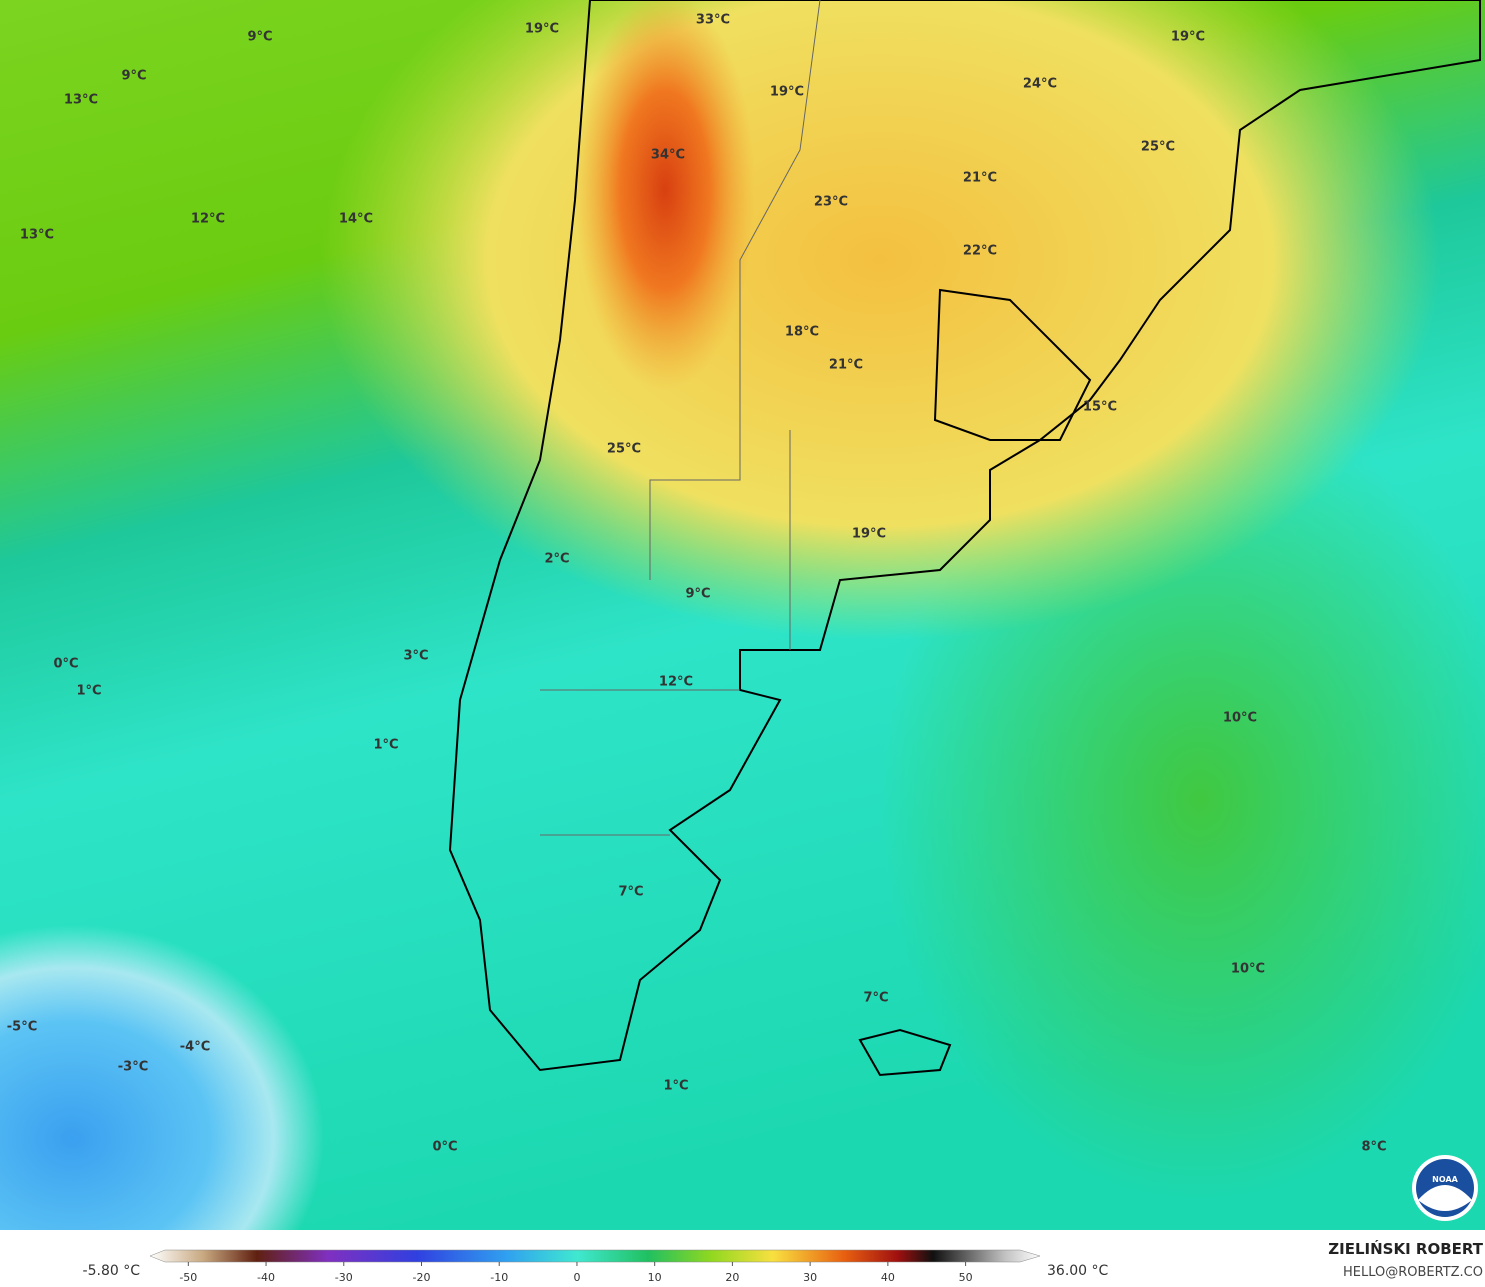  What do you see at coordinates (665, 195) in the screenshot?
I see `hot-region` at bounding box center [665, 195].